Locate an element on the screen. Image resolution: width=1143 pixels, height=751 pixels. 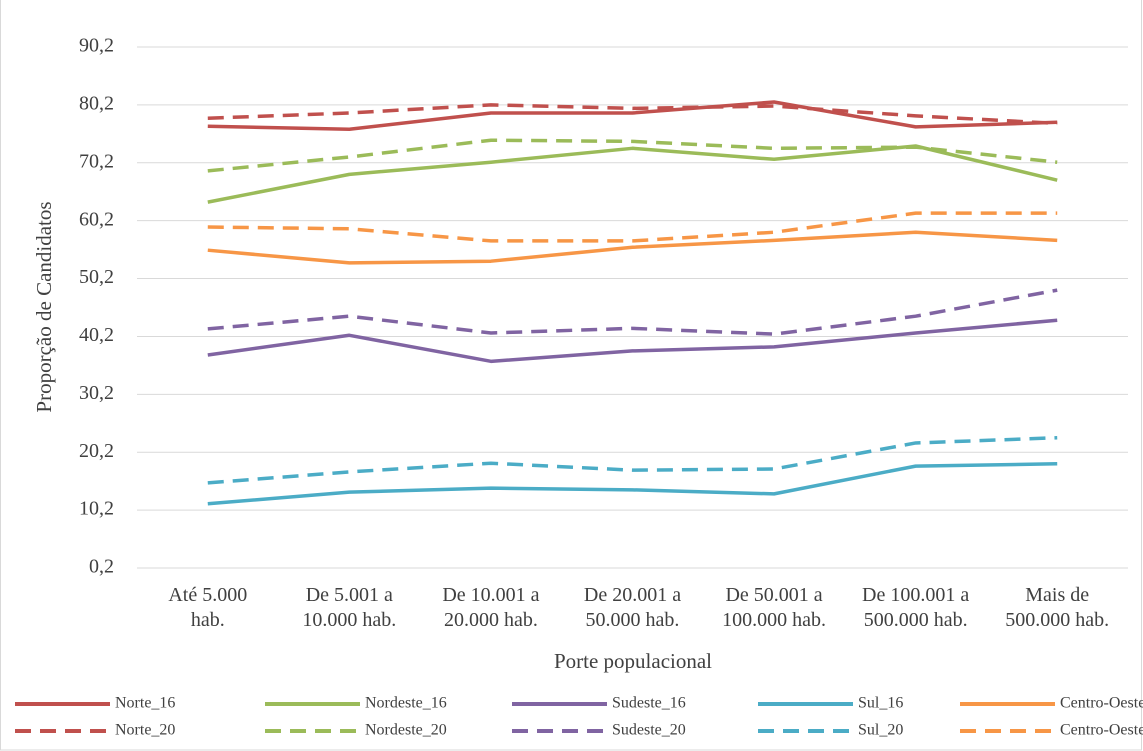
legend-label: Centro-Oeste_16 is located at coordinates (1101, 703).